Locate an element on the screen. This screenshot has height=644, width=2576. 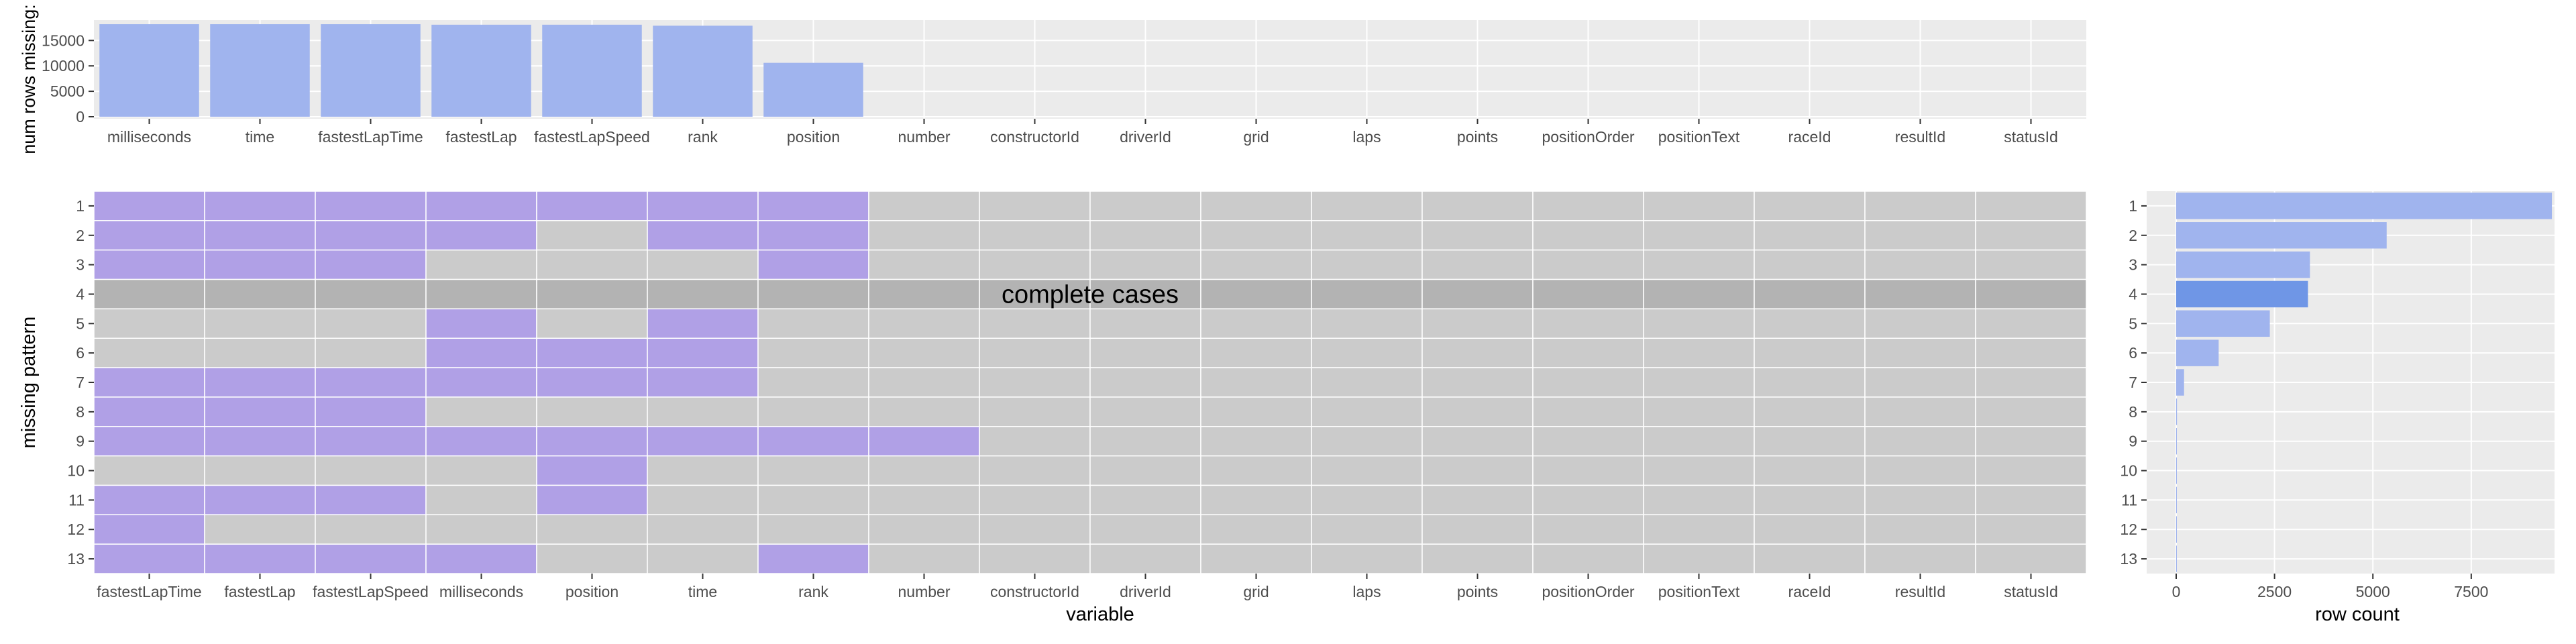
x-tick-label-milliseconds: milliseconds is located at coordinates (149, 137).